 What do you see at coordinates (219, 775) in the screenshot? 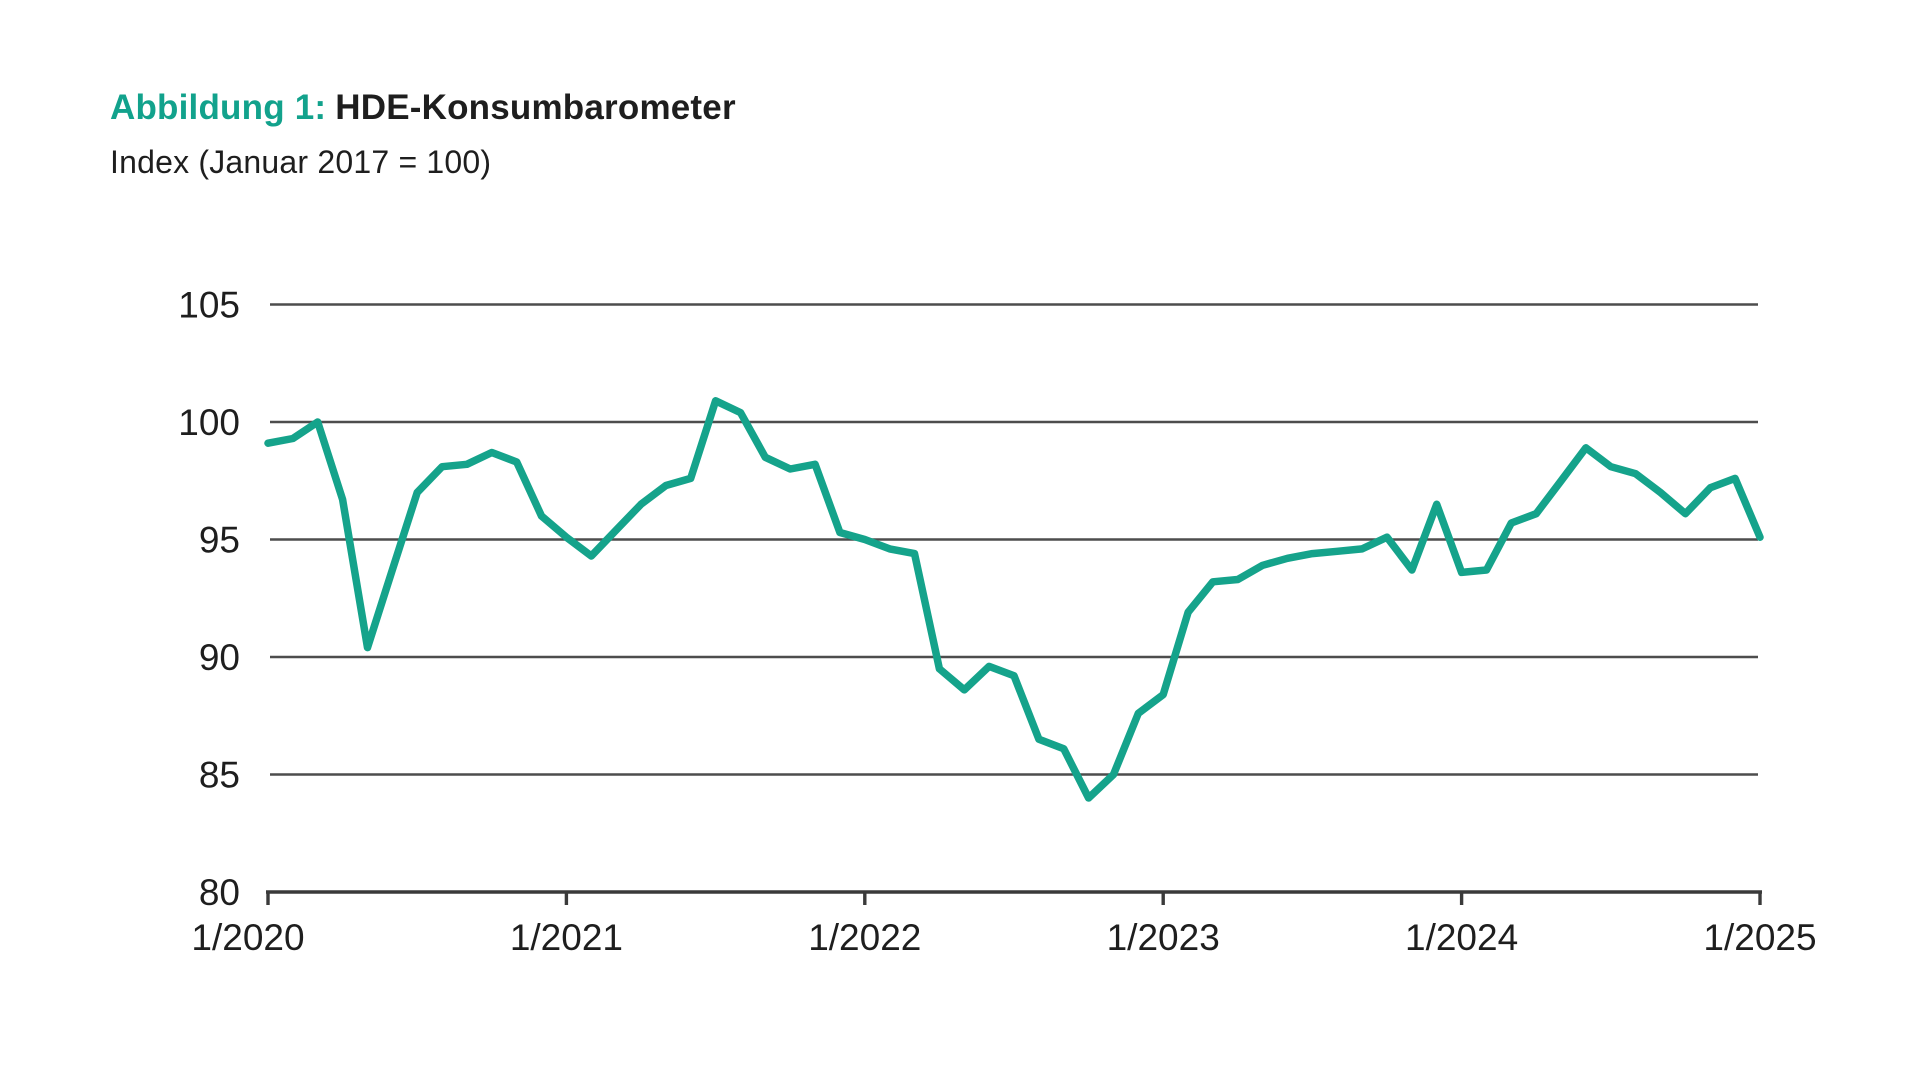
I see `y-axis-label-85: 85` at bounding box center [219, 775].